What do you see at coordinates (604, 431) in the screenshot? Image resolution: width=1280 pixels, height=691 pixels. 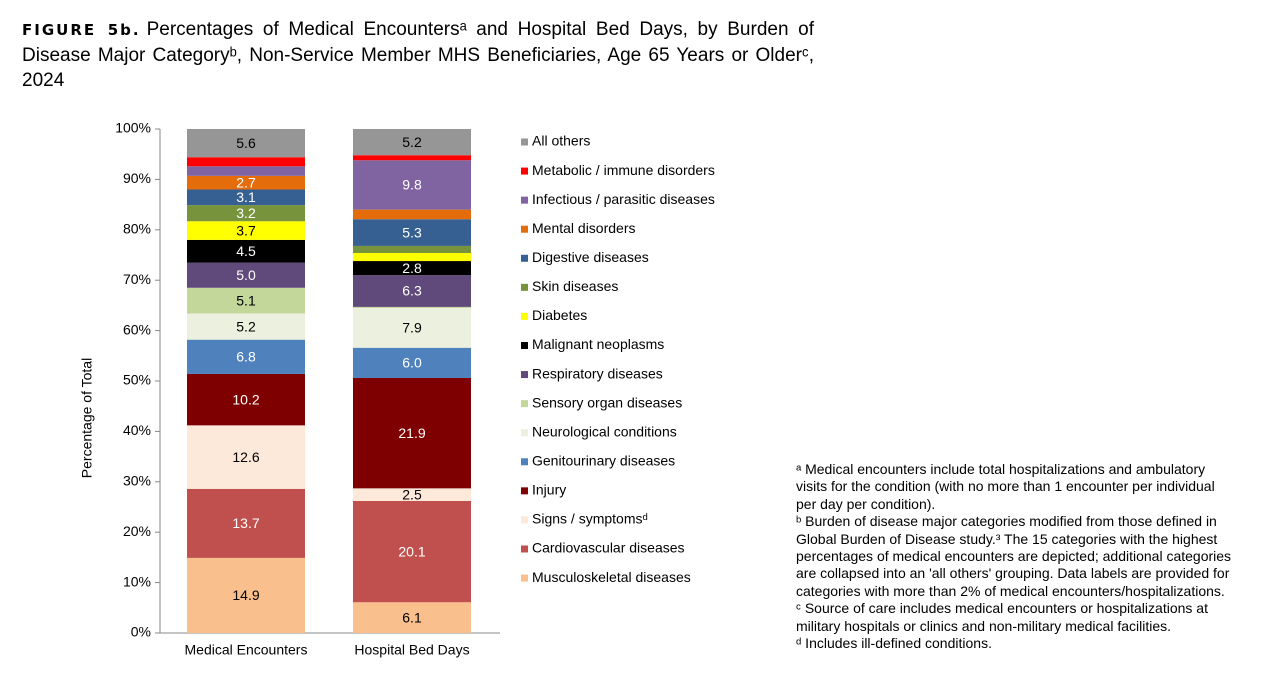 I see `legend-label: Neurological conditions` at bounding box center [604, 431].